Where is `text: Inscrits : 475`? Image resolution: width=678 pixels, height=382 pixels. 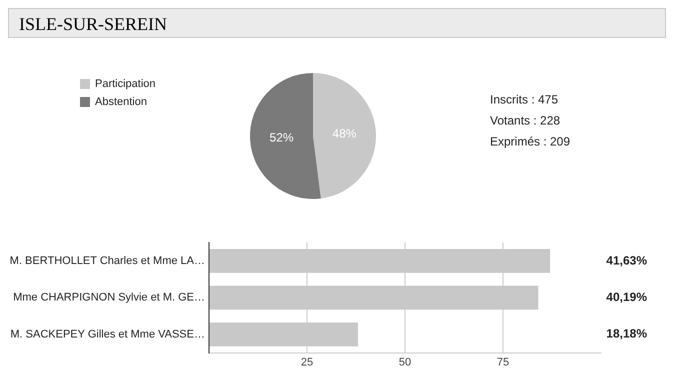
text: Inscrits : 475 is located at coordinates (524, 99).